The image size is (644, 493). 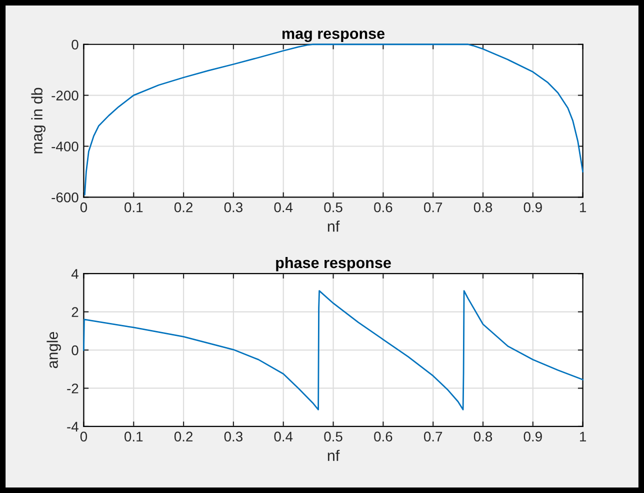 I want to click on chart-title: mag response, so click(x=333, y=36).